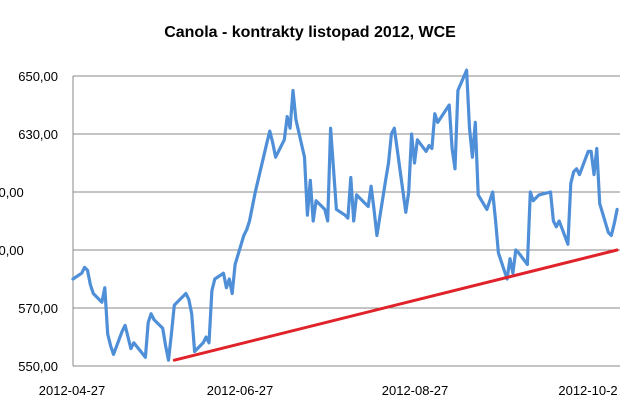 This screenshot has height=413, width=620. Describe the element at coordinates (328, 390) in the screenshot. I see `x-axis-ticks: 2012-04-27 2012-06-27 2012-08-27 2012-10-2` at that location.